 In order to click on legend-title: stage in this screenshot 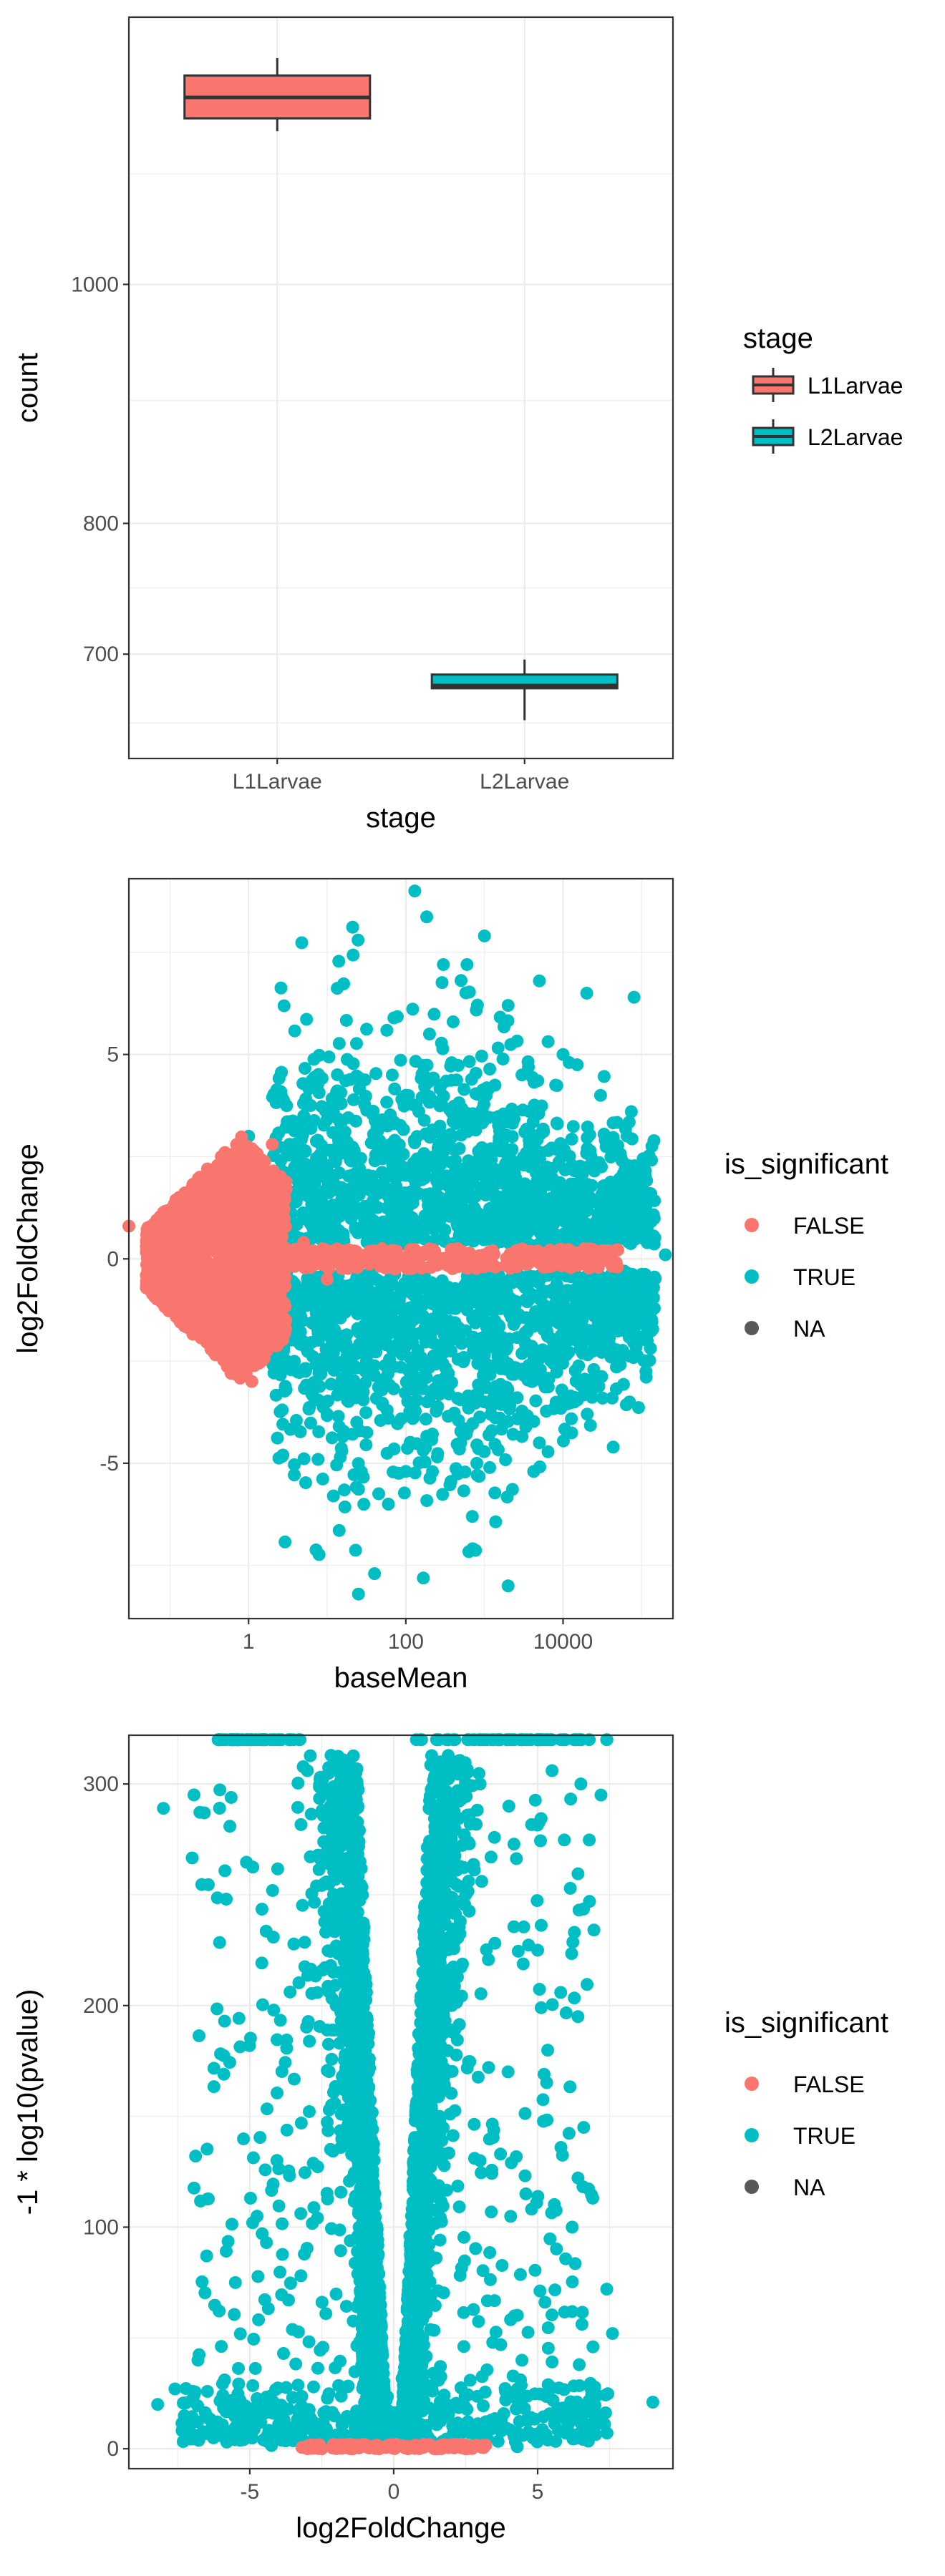, I will do `click(778, 338)`.